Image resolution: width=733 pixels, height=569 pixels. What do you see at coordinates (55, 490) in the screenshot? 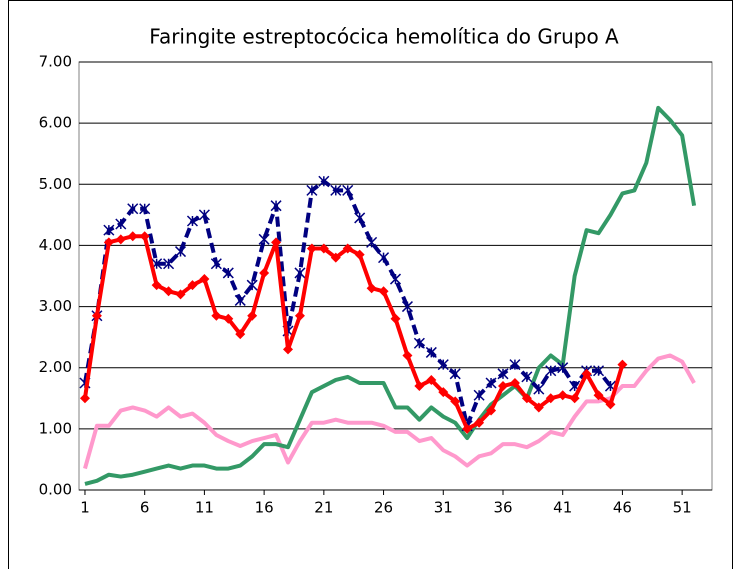
I see `y-tick-label: 0.00` at bounding box center [55, 490].